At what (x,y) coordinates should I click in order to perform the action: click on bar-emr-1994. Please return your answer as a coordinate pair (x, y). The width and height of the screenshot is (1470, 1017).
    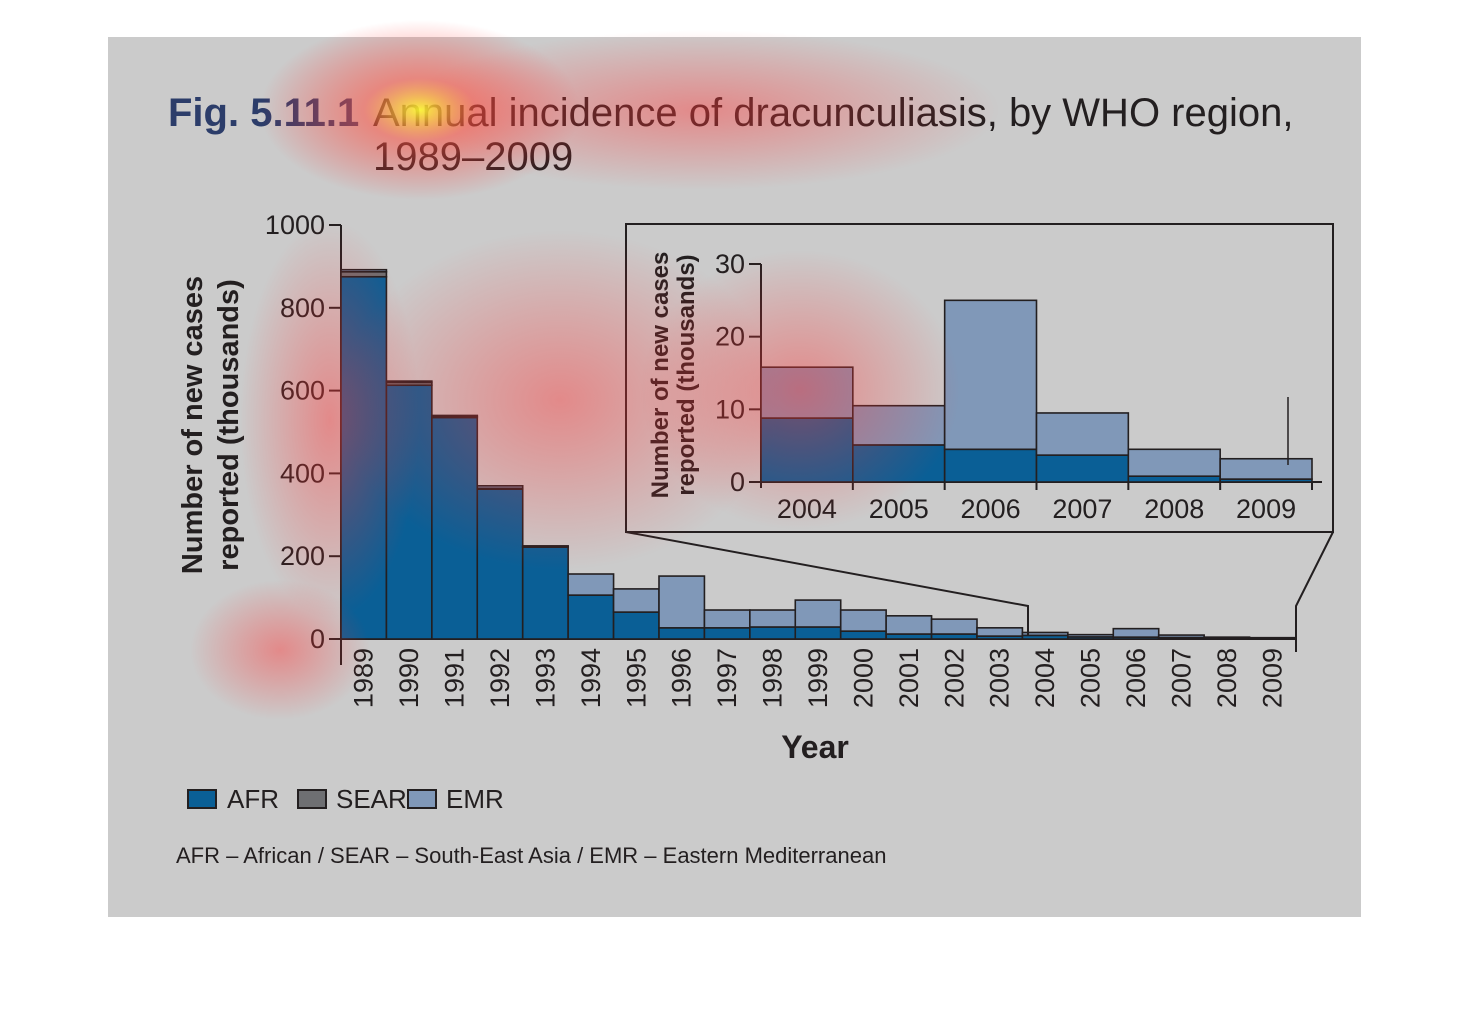
    Looking at the image, I should click on (590, 584).